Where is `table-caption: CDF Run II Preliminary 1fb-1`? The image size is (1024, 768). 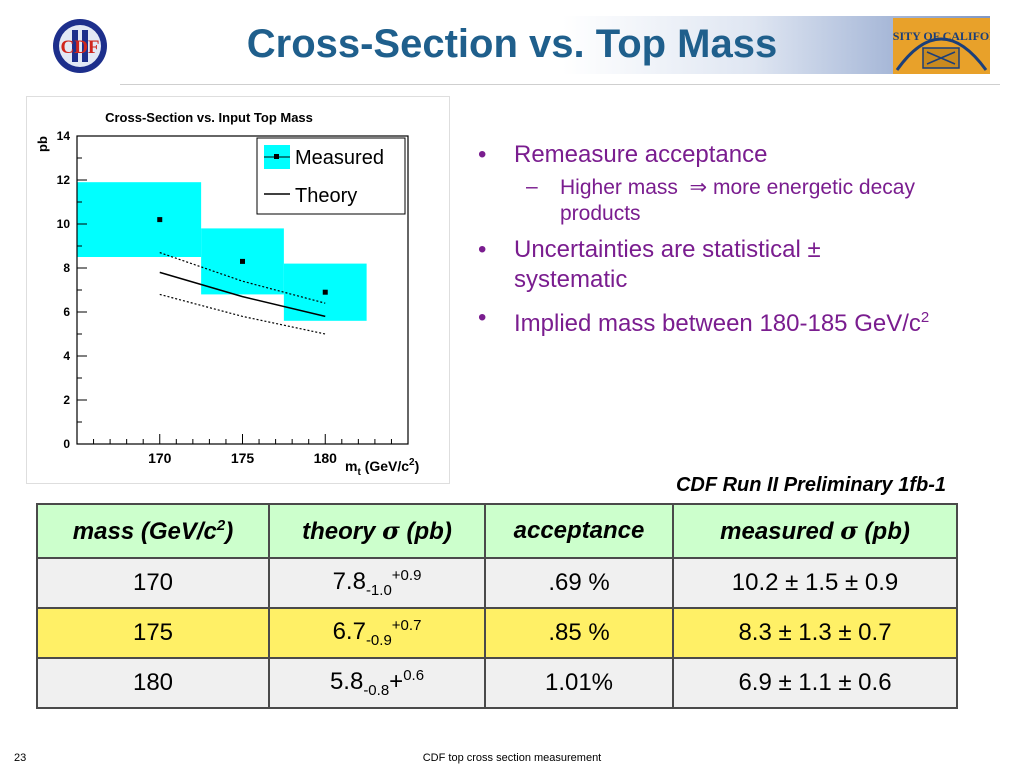
table-caption: CDF Run II Preliminary 1fb-1 is located at coordinates (810, 485).